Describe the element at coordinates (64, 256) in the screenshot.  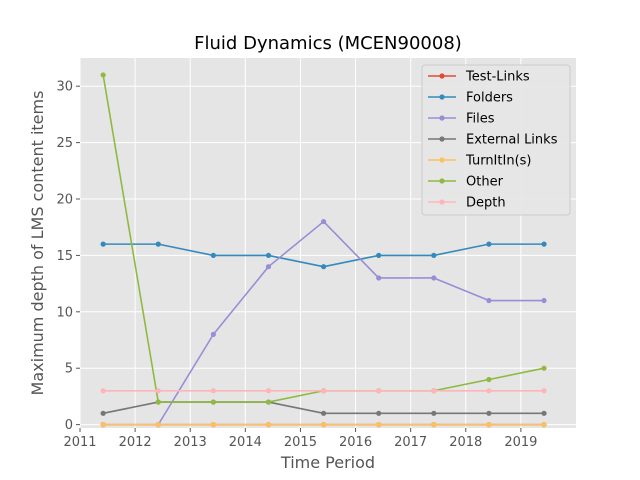
I see `y-tick-label: 15` at that location.